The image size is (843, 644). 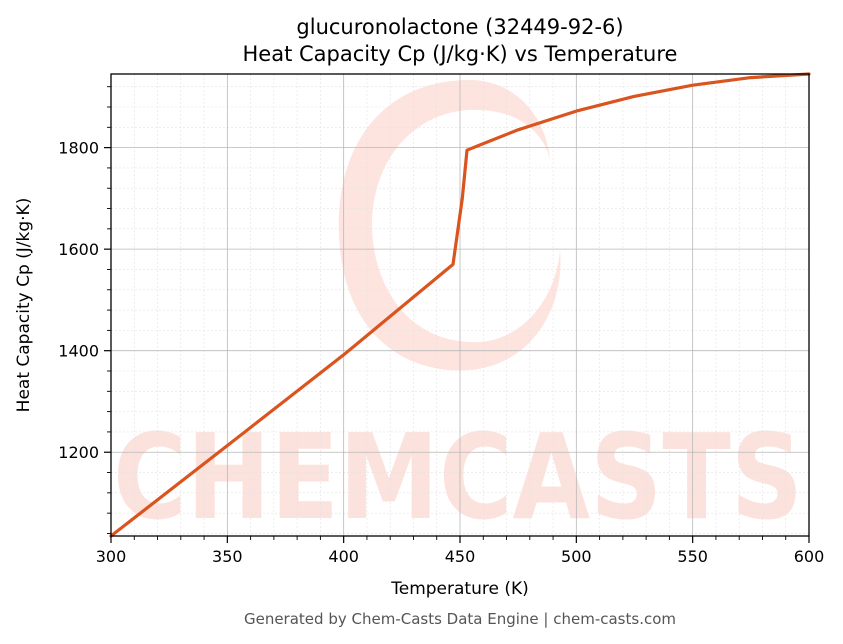 What do you see at coordinates (809, 556) in the screenshot?
I see `x-tick-label: 600` at bounding box center [809, 556].